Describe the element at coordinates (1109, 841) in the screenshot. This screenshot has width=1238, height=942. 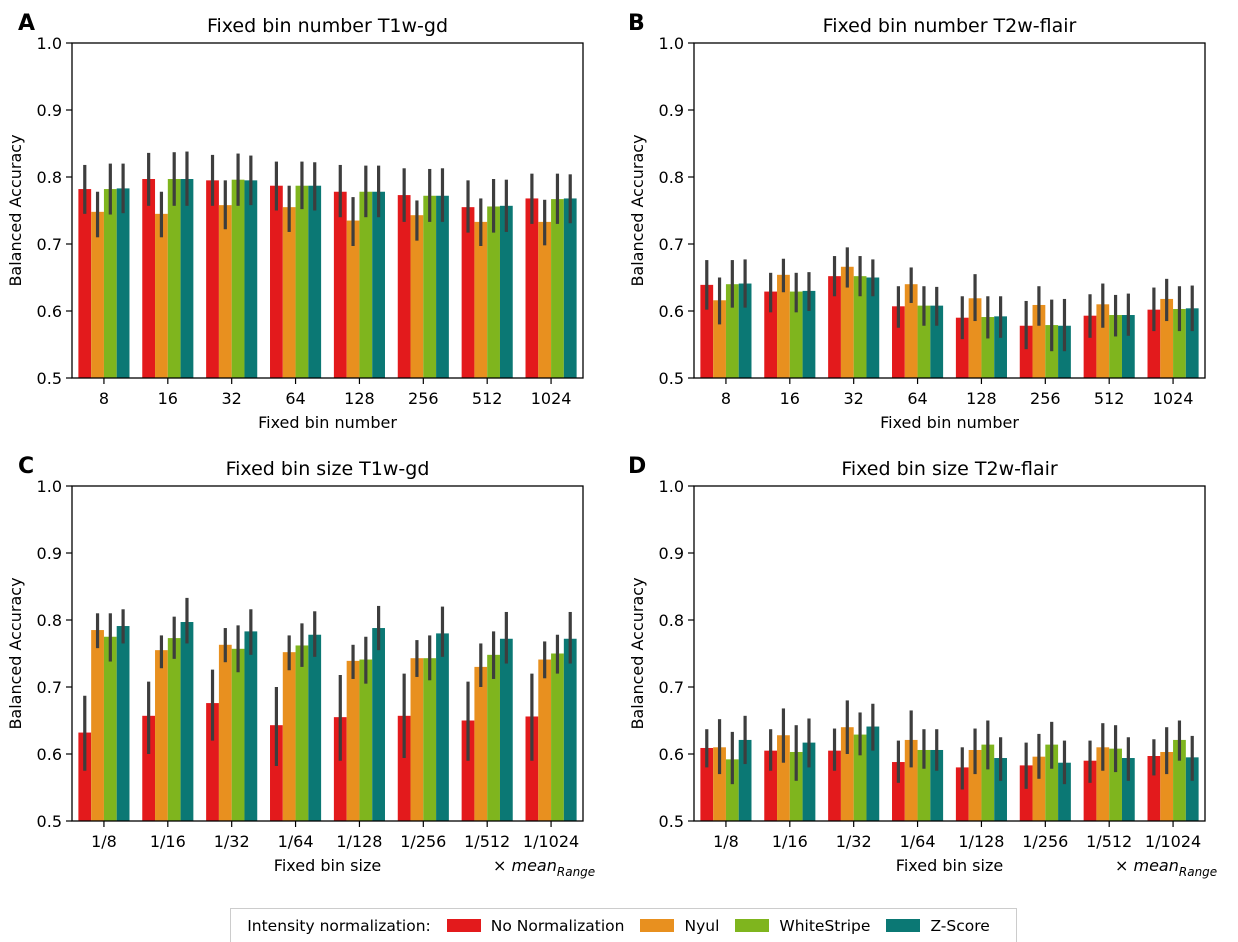
I see `x-tick-label: 1/512` at that location.